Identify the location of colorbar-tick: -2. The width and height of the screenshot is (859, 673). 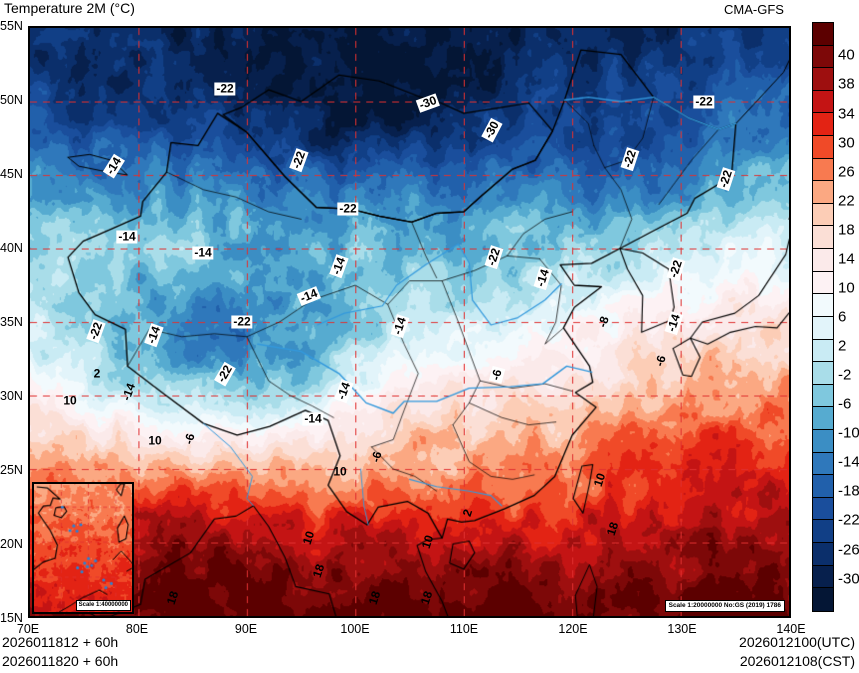
(845, 375).